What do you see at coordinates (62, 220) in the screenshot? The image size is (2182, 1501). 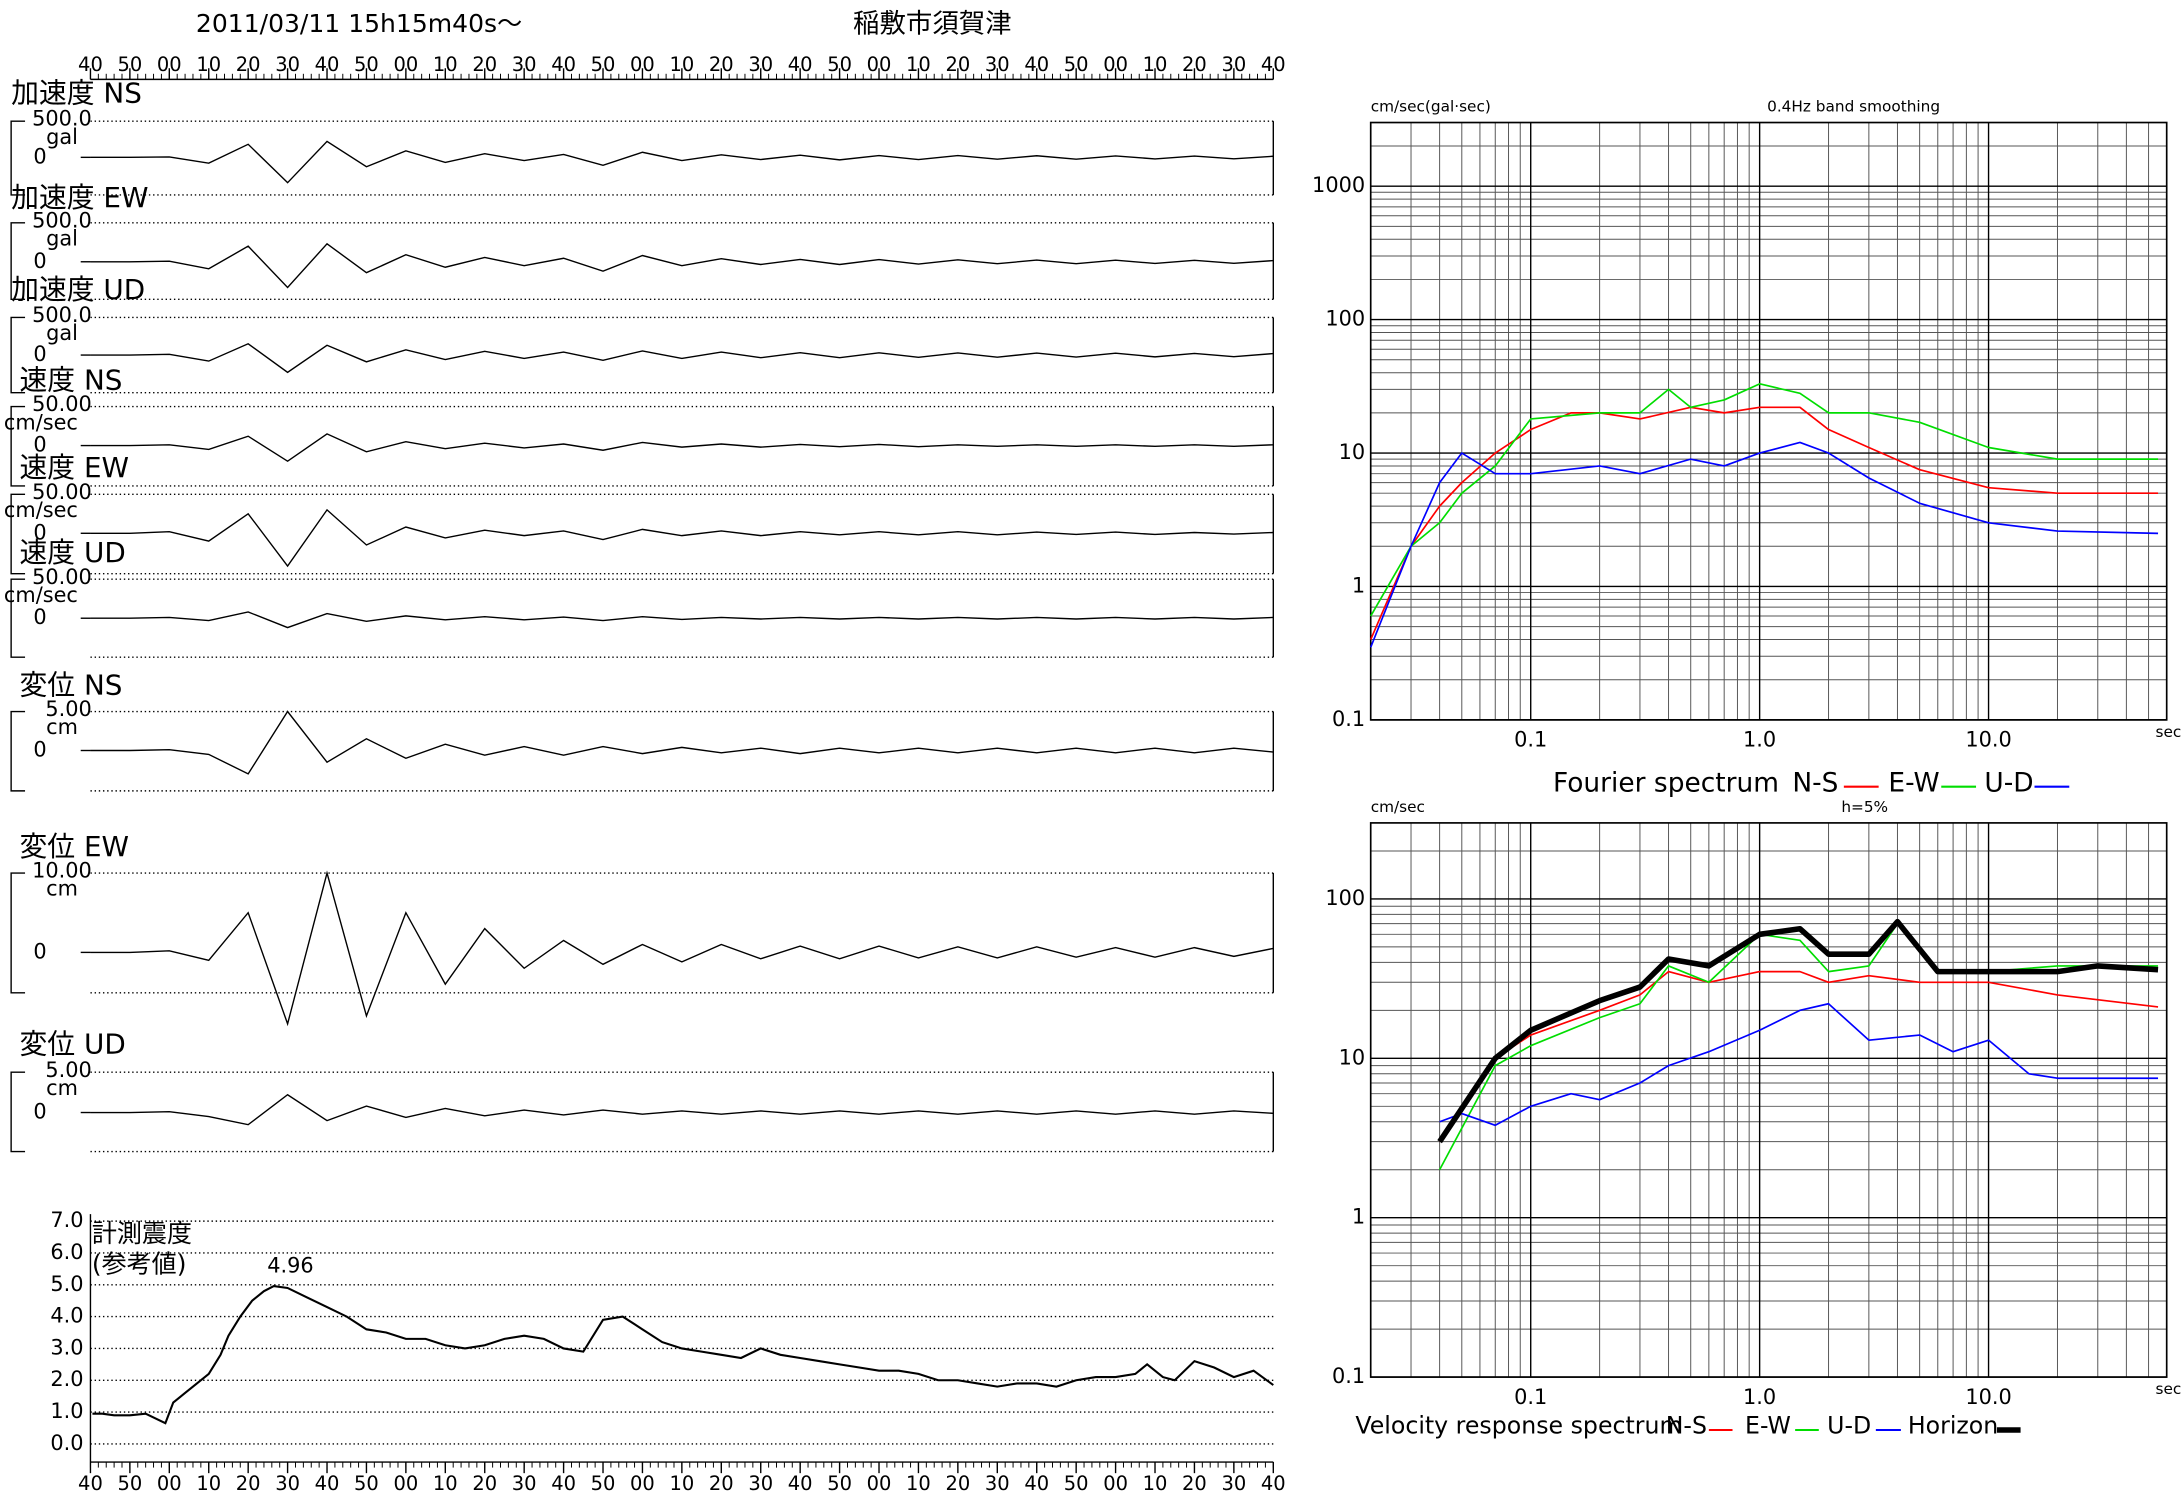 I see `y-tick-label: 500.0` at bounding box center [62, 220].